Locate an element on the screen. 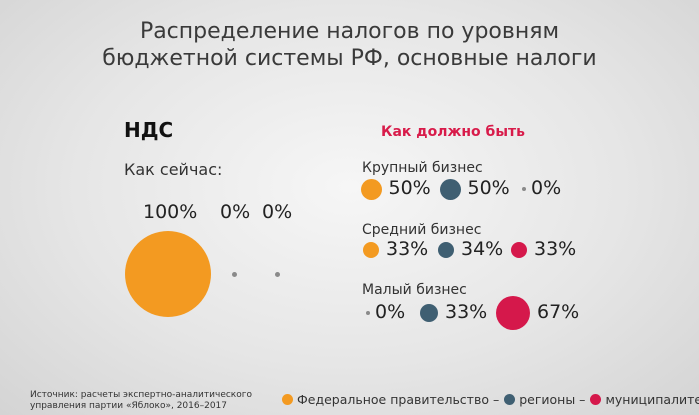 Image resolution: width=699 pixels, height=415 pixels. current-federal-value: 100% is located at coordinates (170, 212).